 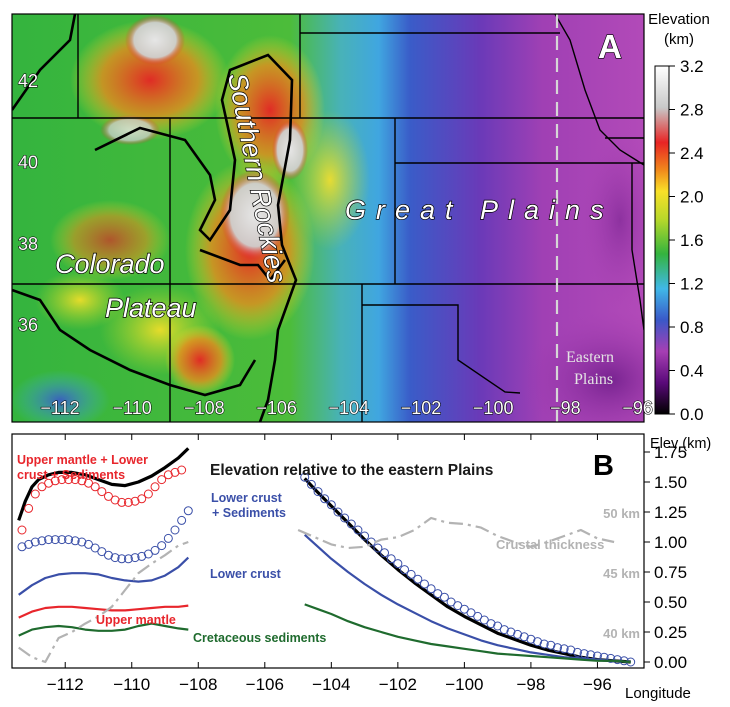 I want to click on profile-xlabel: Longitude, so click(x=658, y=693).